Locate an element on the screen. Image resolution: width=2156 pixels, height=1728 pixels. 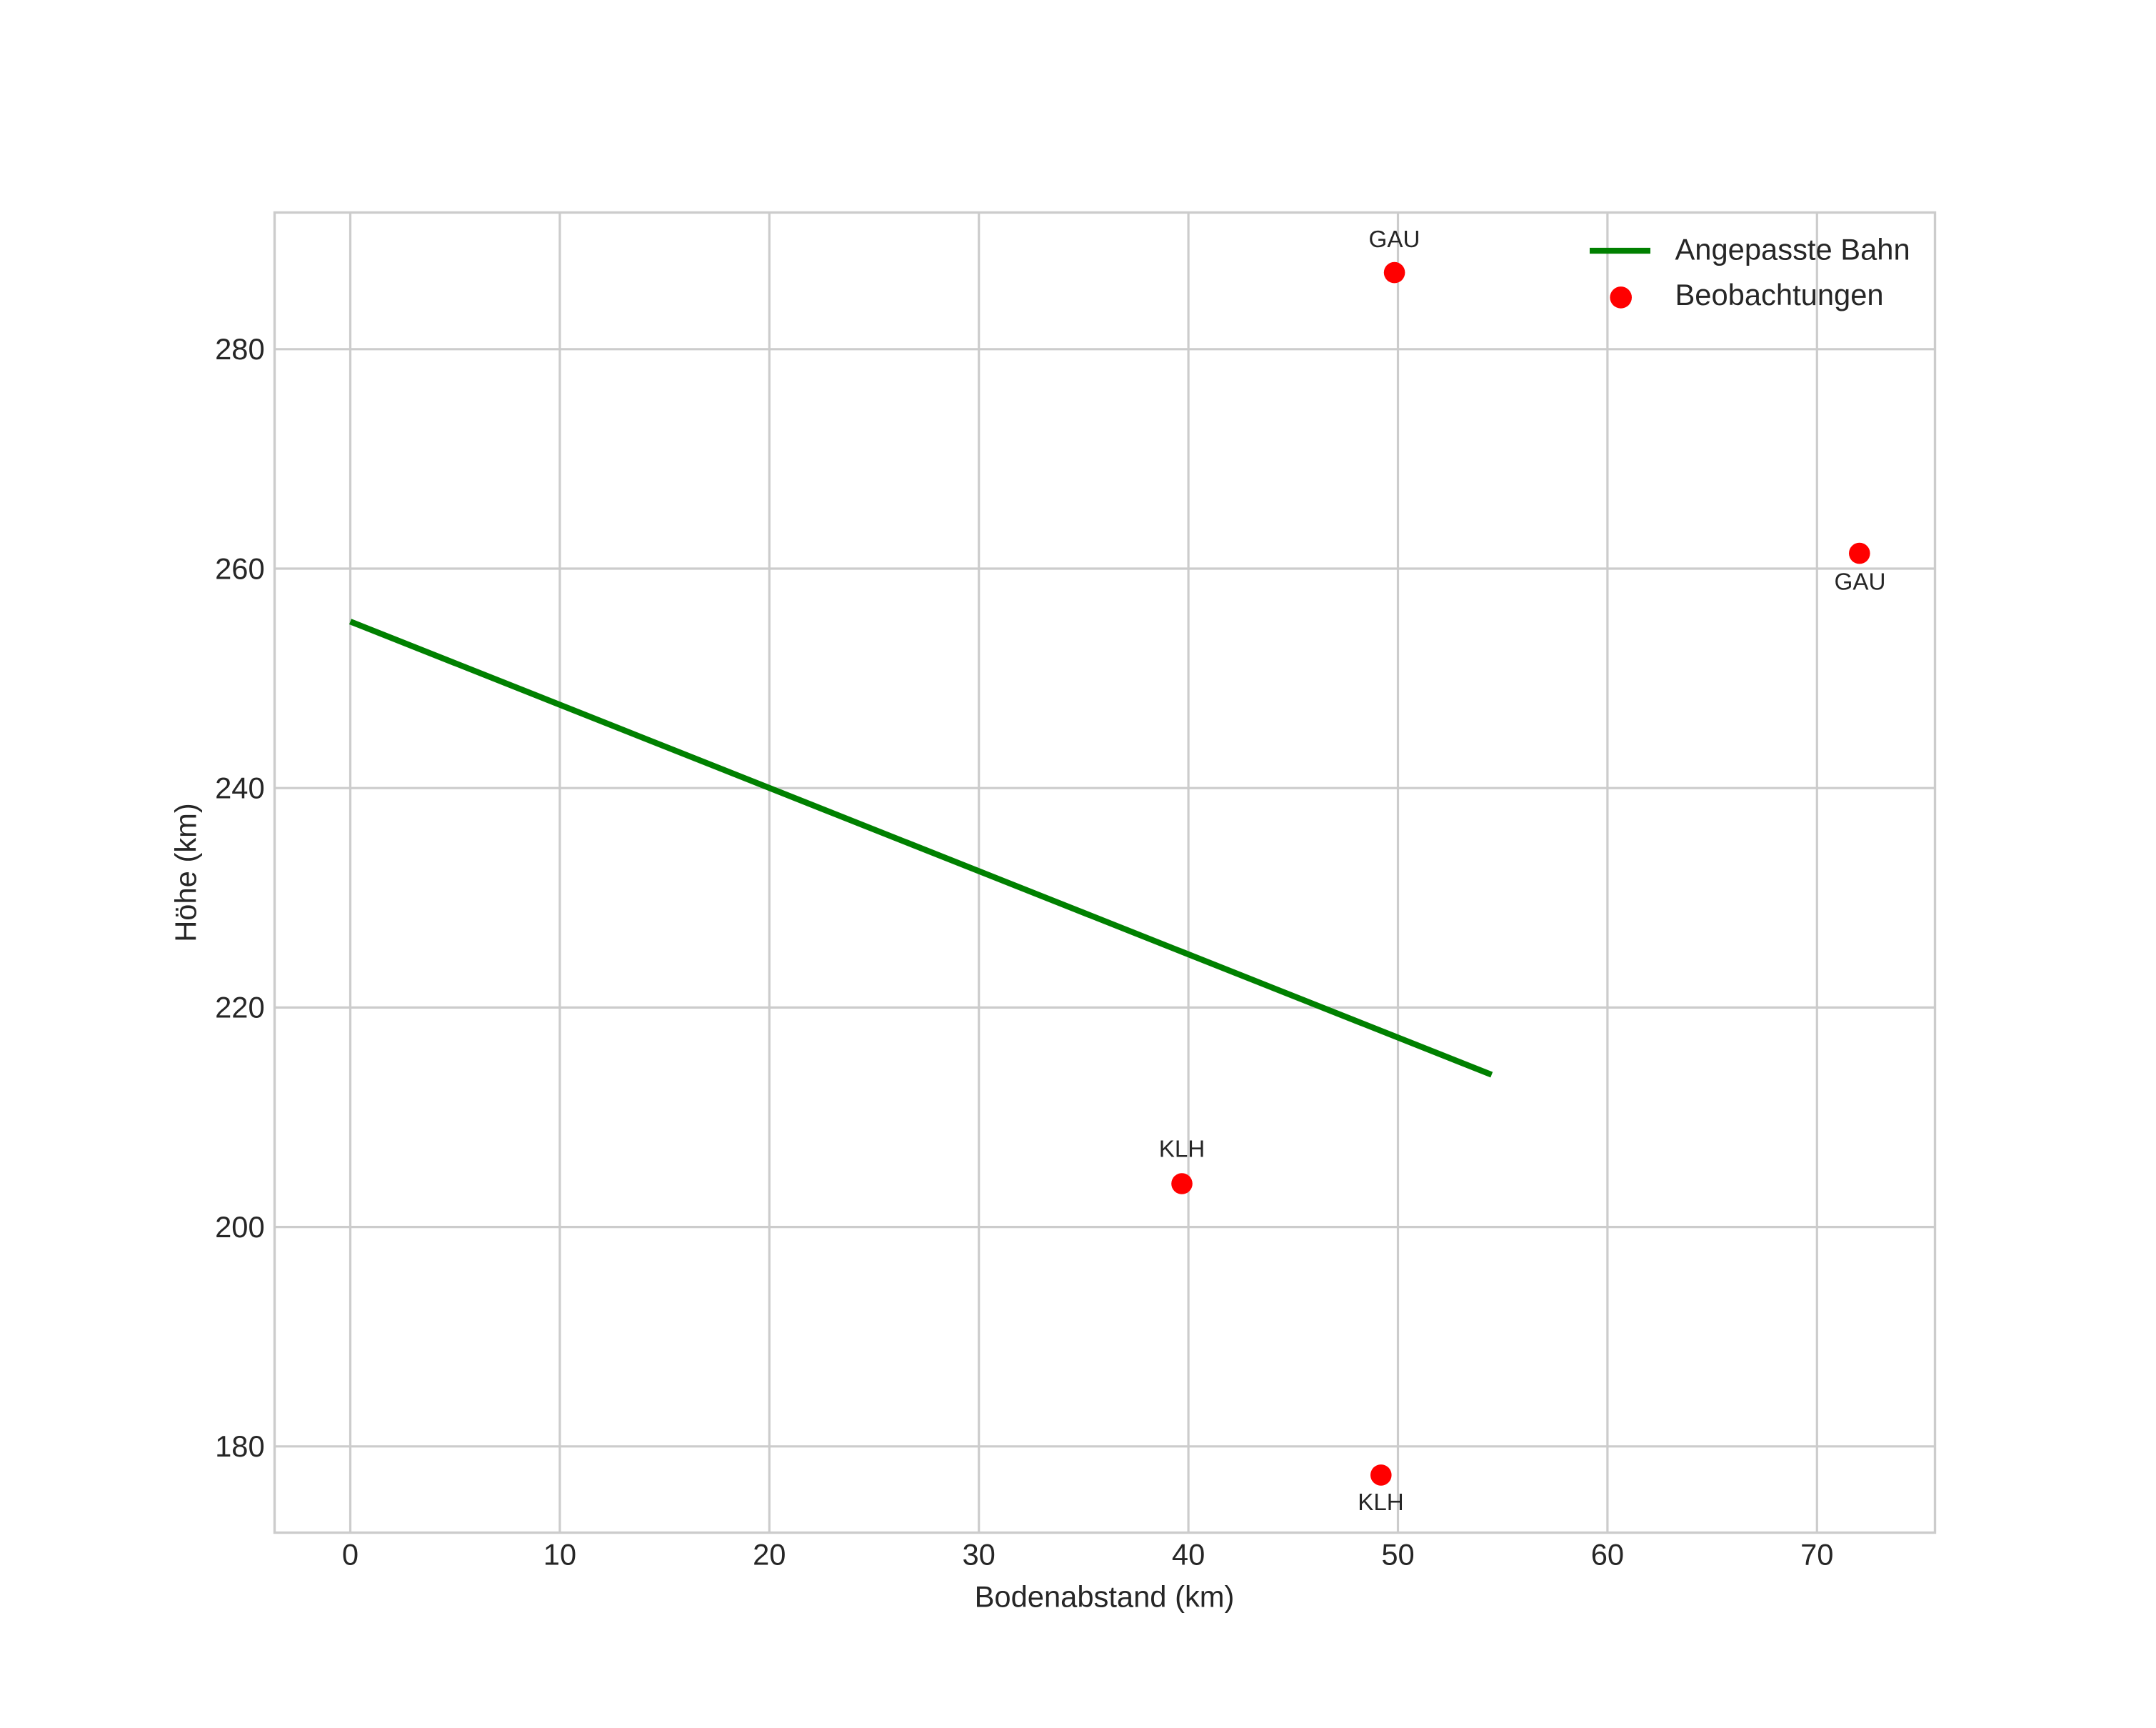
svg-text: 260 is located at coordinates (240, 568).